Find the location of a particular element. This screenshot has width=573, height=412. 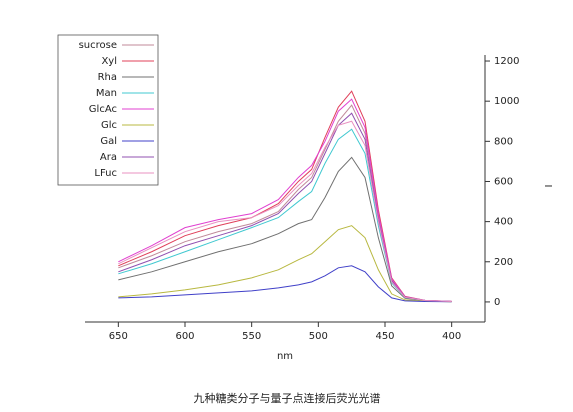

legend-label: Rha is located at coordinates (107, 77).